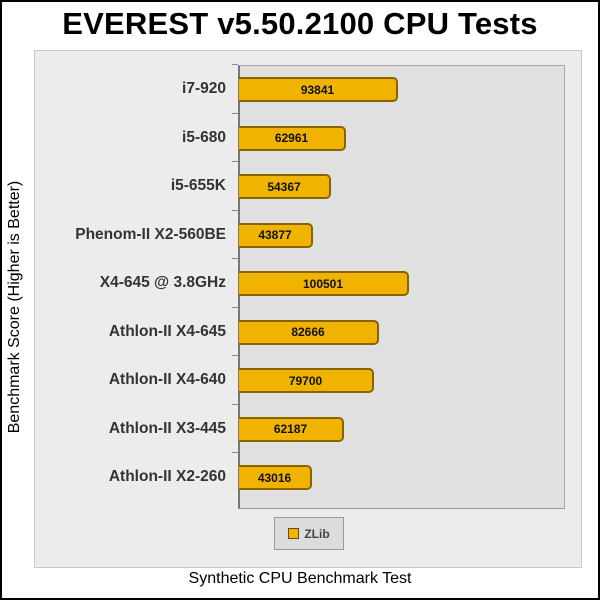  I want to click on category-row: Phenom-II X2-560BE, so click(120, 235).